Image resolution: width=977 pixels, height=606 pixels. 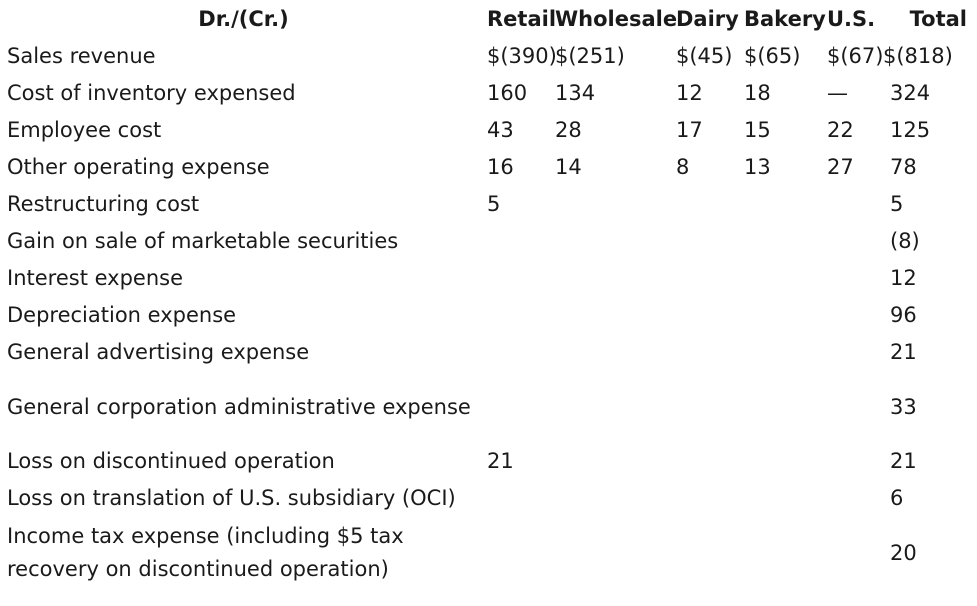 What do you see at coordinates (905, 241) in the screenshot?
I see `cell-total: (8)` at bounding box center [905, 241].